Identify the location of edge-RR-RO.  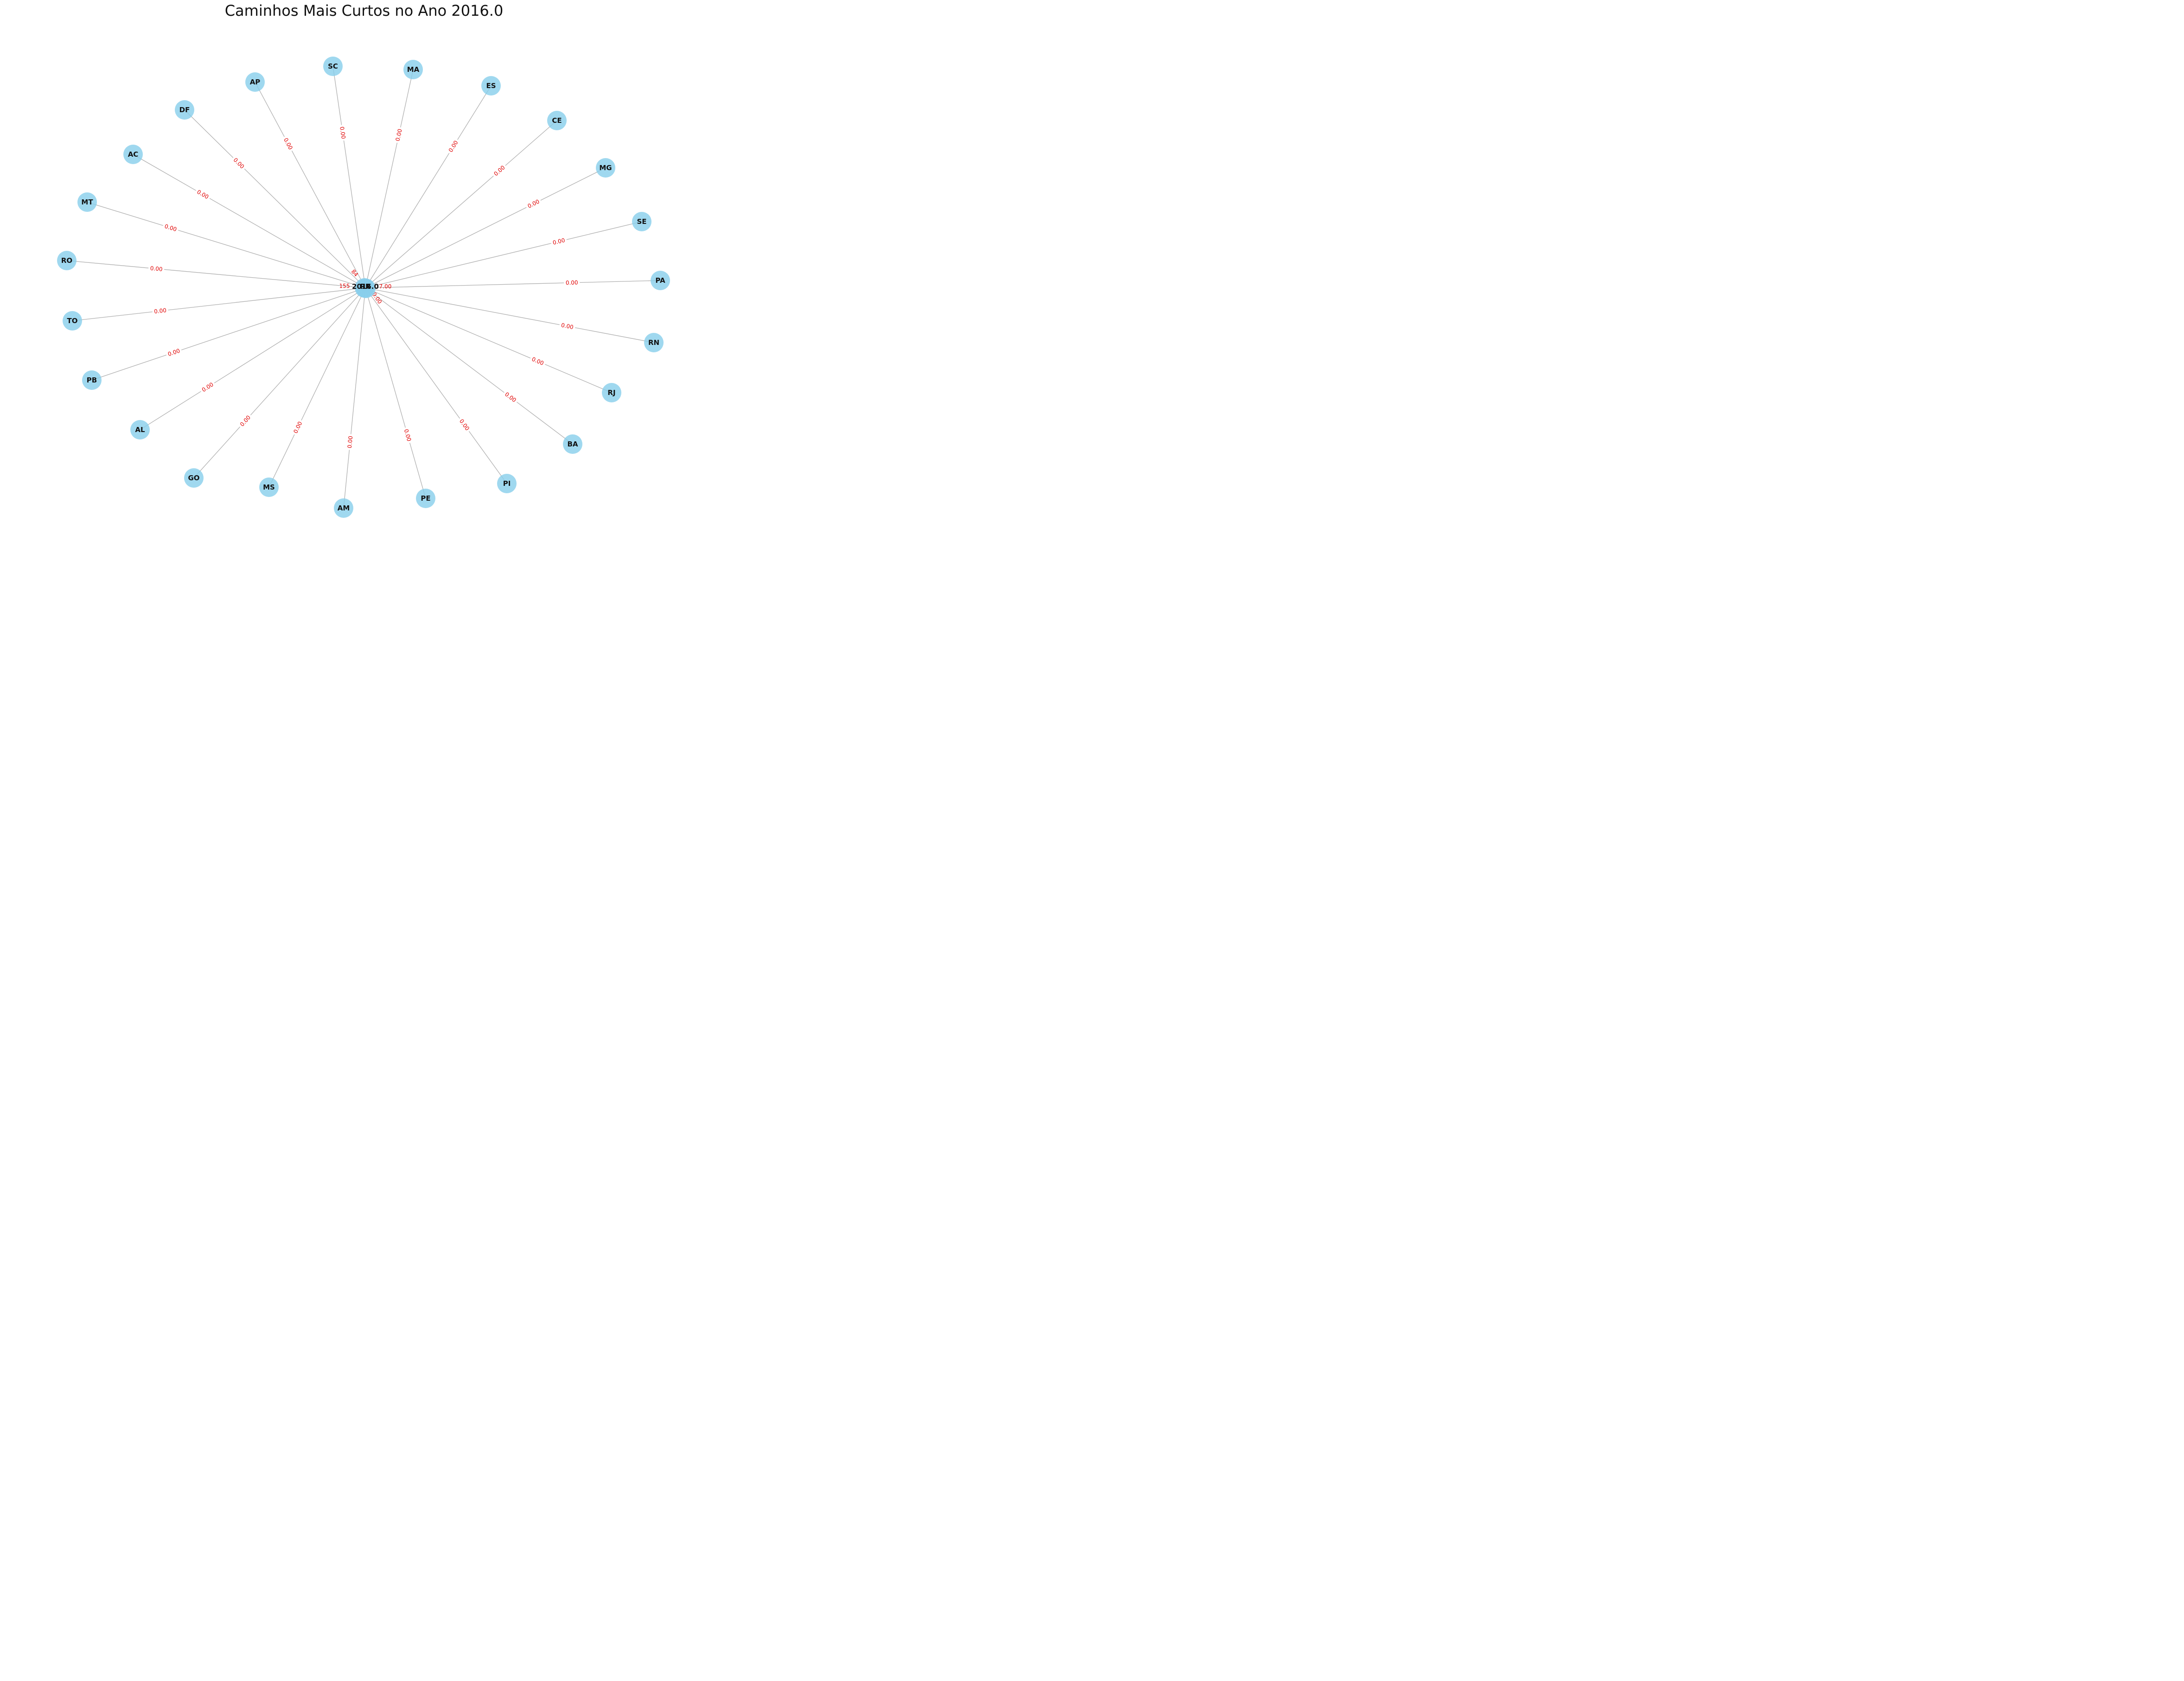
(216, 274).